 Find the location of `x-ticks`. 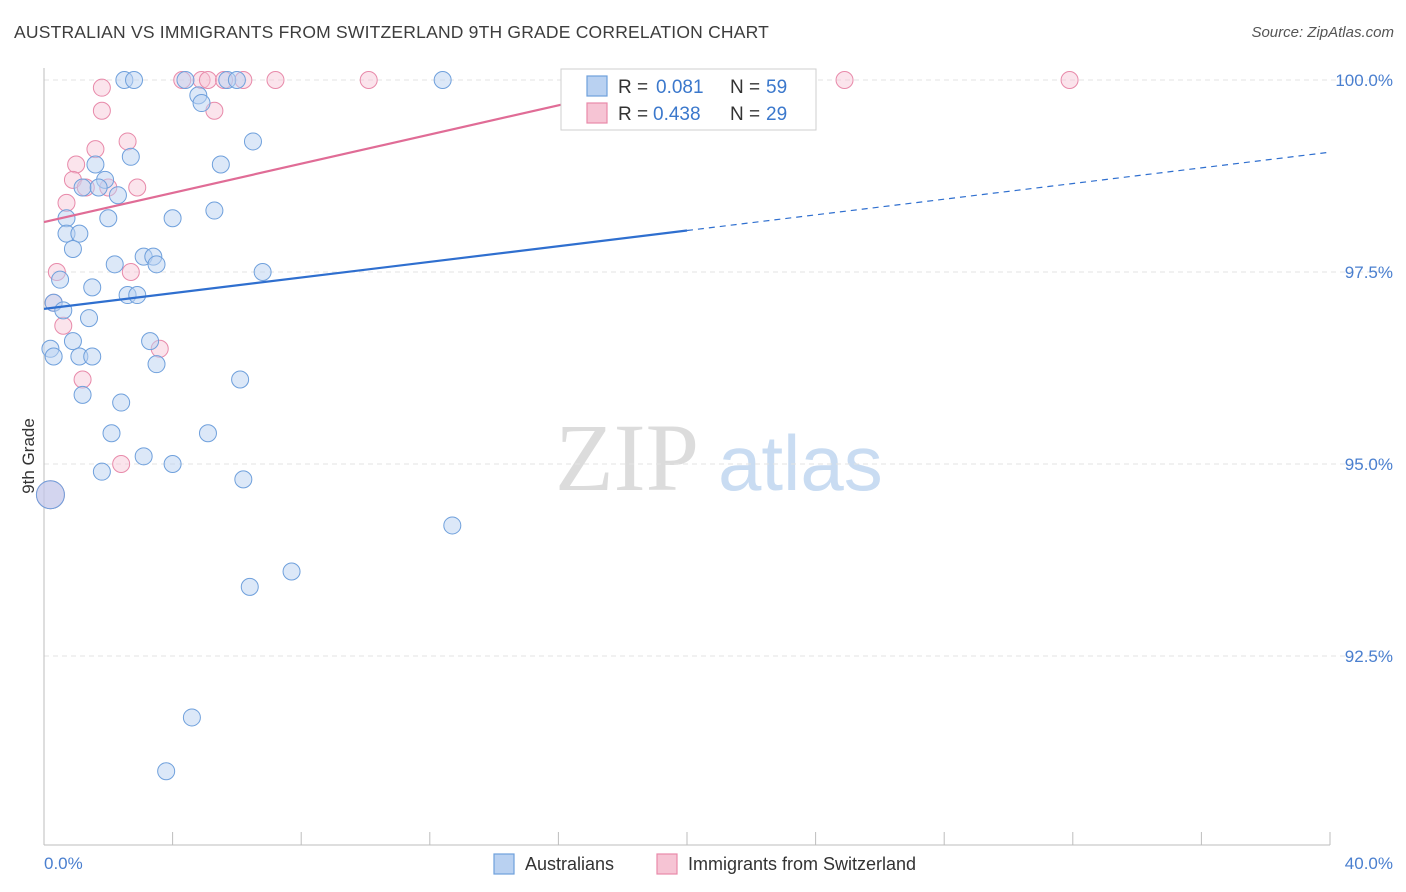

x-ticks is located at coordinates (751, 838).